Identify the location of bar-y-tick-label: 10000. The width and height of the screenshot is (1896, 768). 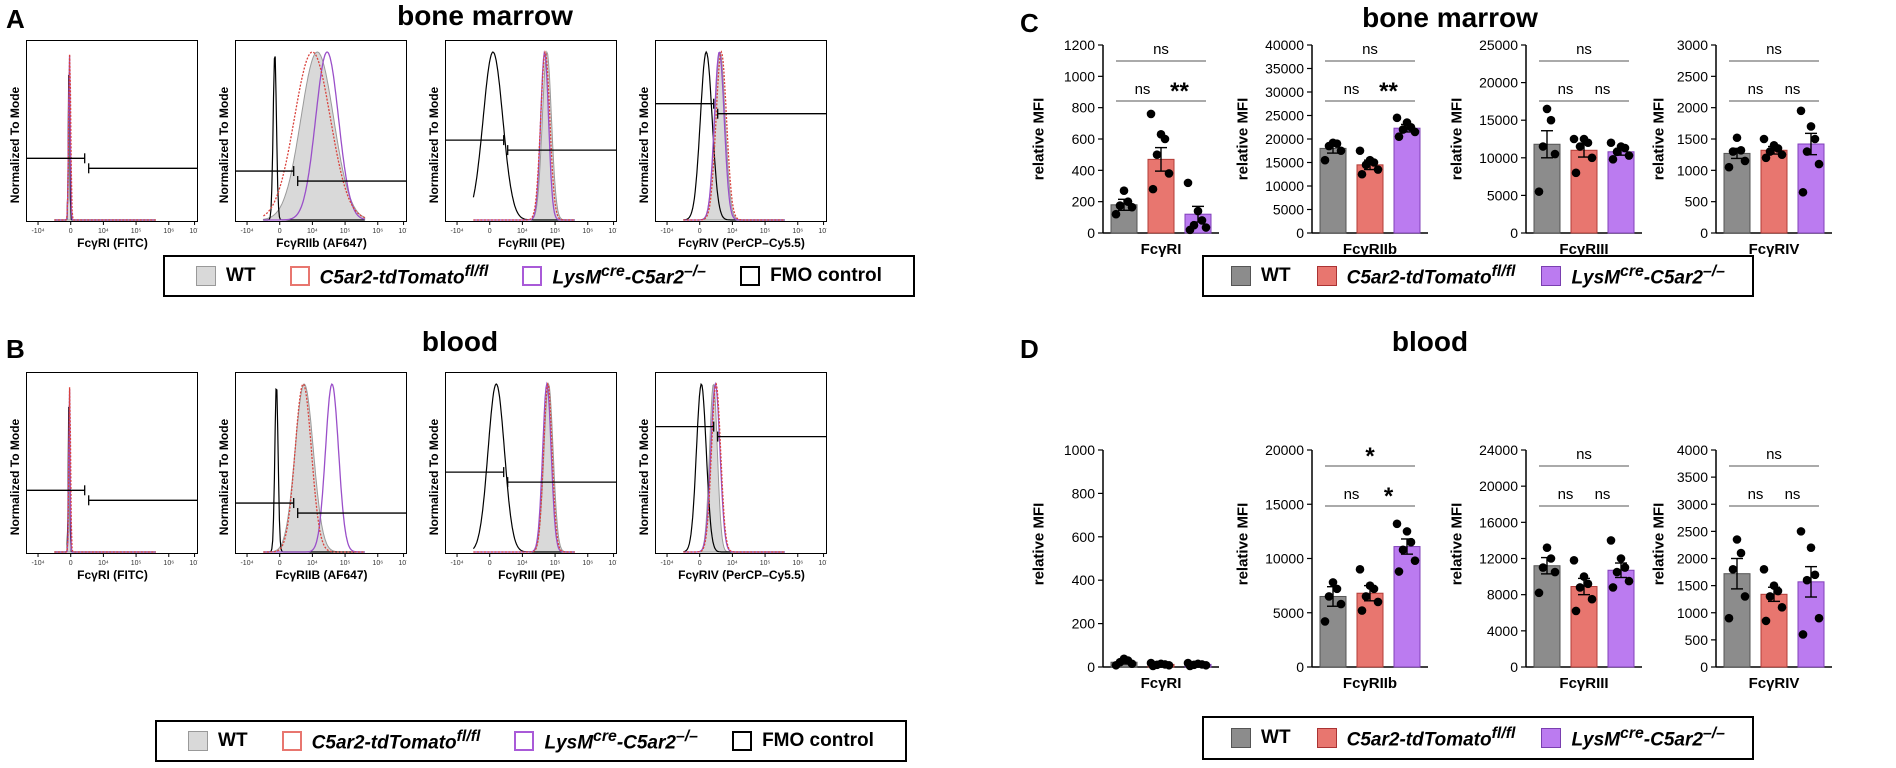
(1284, 186).